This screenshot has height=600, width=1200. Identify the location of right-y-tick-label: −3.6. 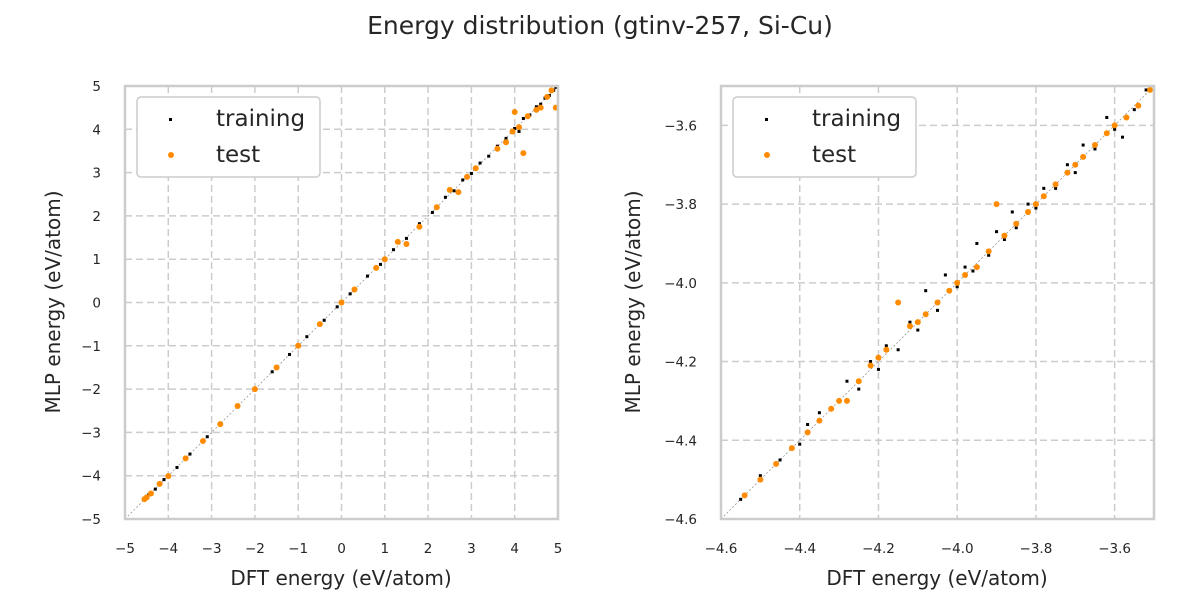
(680, 126).